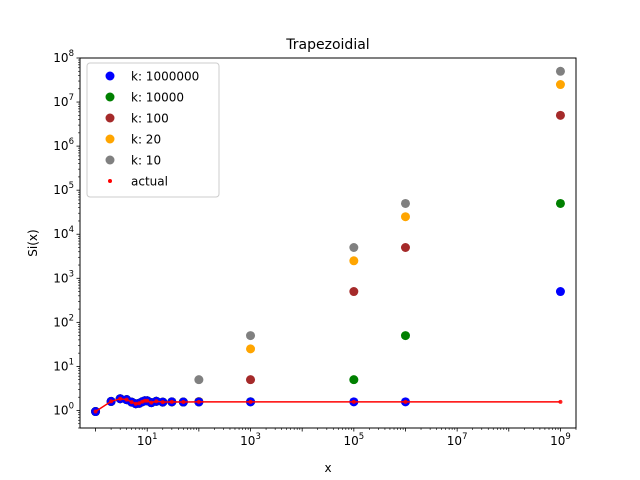  Describe the element at coordinates (157, 98) in the screenshot. I see `legend-label: k: 10000` at that location.